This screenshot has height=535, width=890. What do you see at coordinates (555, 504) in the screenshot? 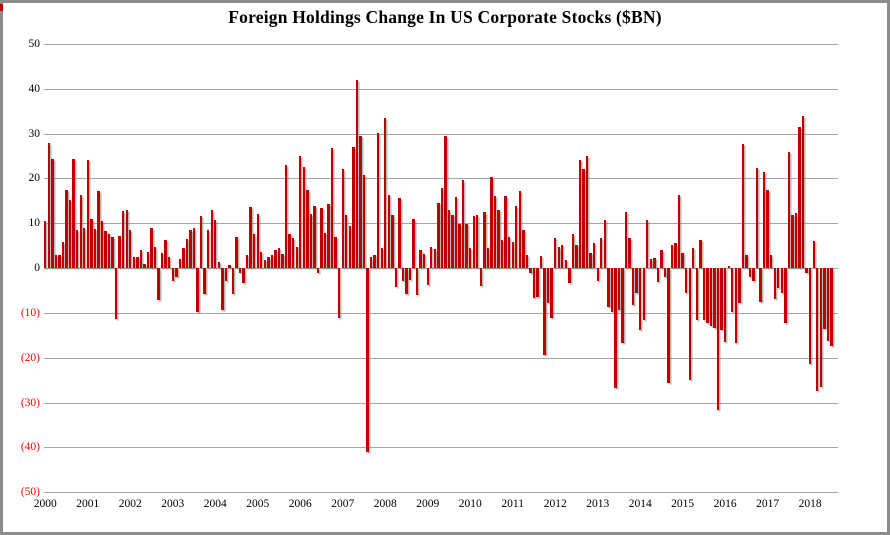
I see `x-tick-label: 2012` at bounding box center [555, 504].